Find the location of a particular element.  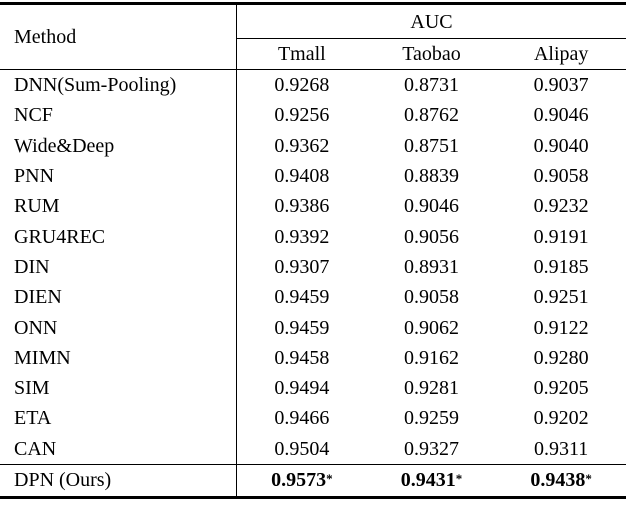

auc-group-label: AUC is located at coordinates (431, 21).